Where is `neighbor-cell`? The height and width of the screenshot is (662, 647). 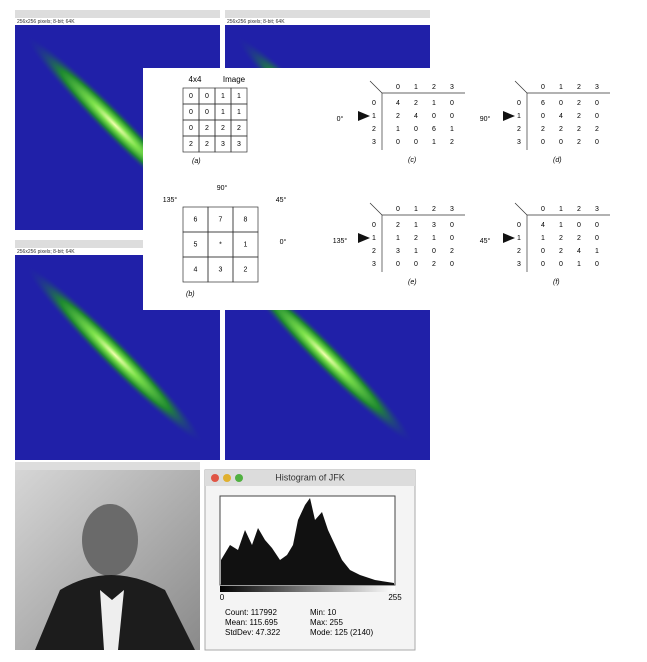
neighbor-cell is located at coordinates (245, 269).